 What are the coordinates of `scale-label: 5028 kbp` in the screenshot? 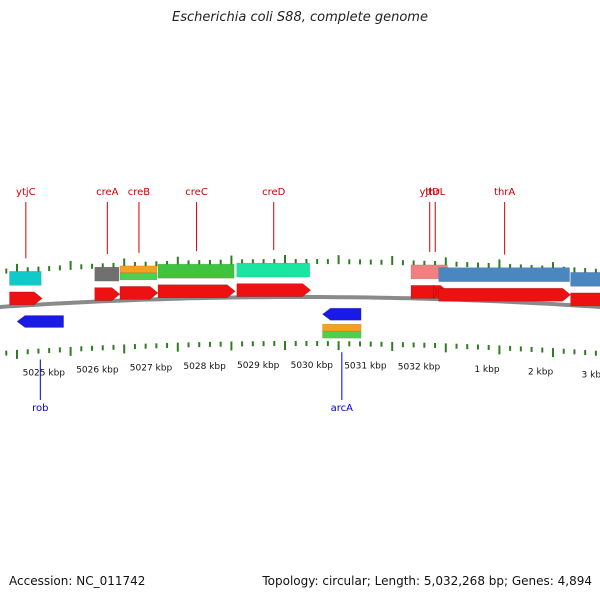 It's located at (204, 367).